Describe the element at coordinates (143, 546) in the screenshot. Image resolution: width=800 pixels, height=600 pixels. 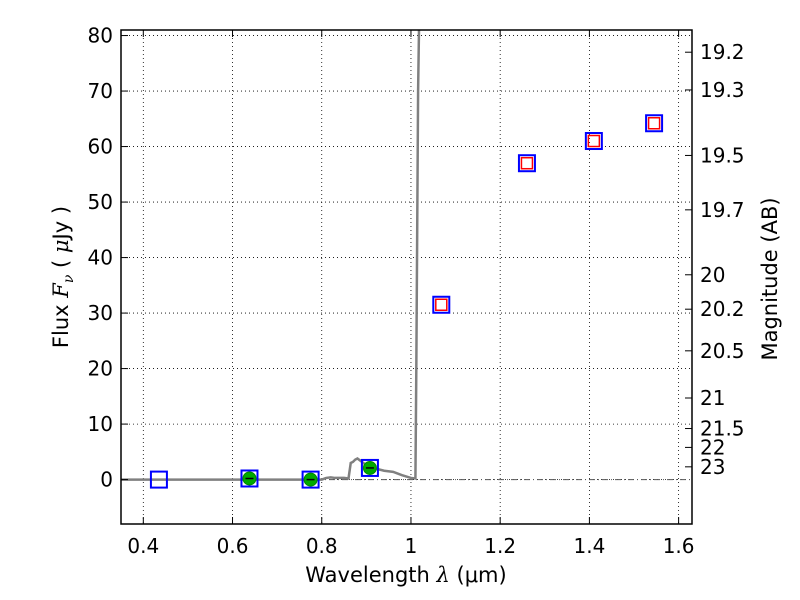
I see `x-tick-label: 0.4` at that location.